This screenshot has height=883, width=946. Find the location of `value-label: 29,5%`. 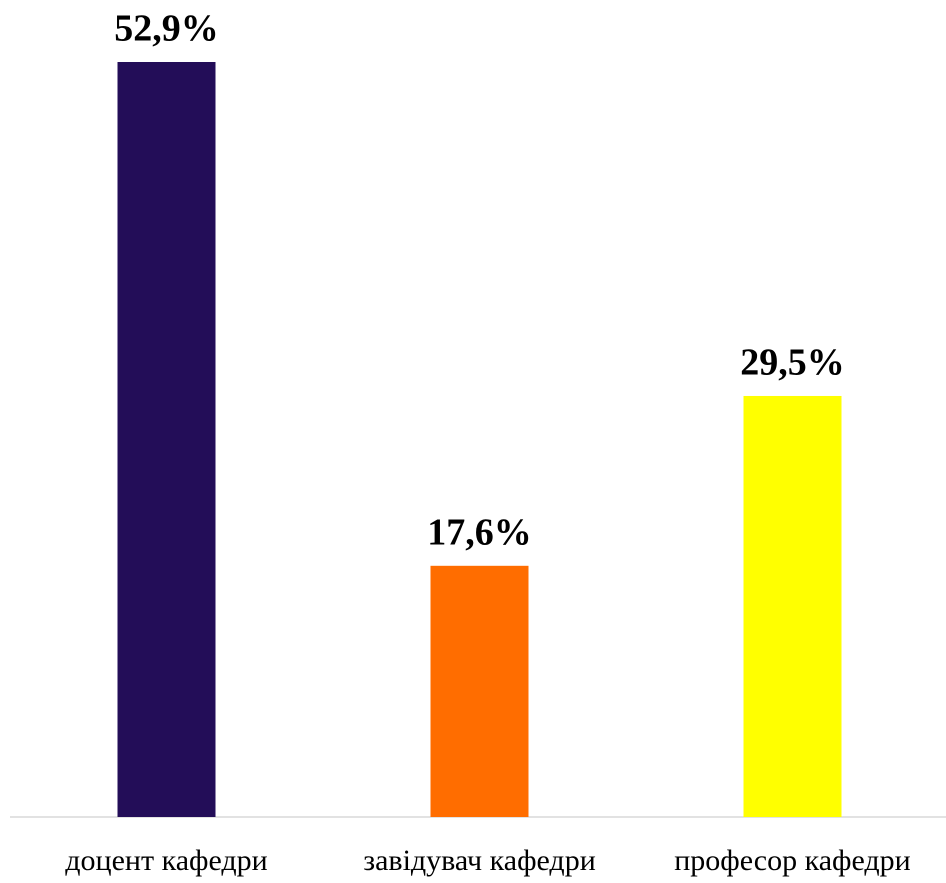

value-label: 29,5% is located at coordinates (792, 363).